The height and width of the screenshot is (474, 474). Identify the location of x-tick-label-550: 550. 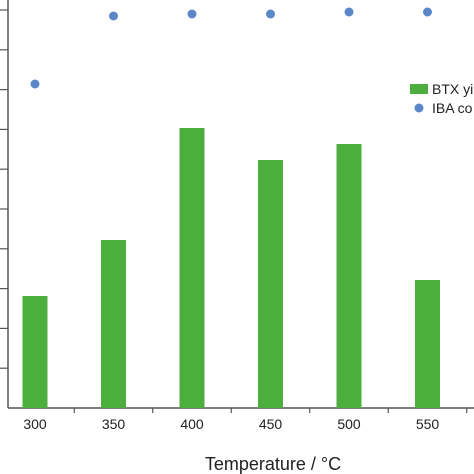
(428, 424).